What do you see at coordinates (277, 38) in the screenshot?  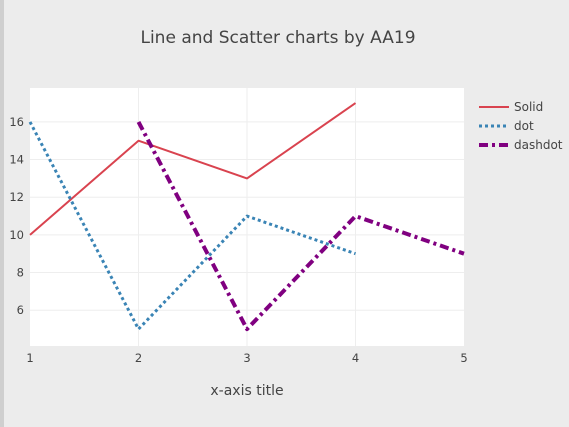 I see `chart-title: Line and Scatter charts by AA19` at bounding box center [277, 38].